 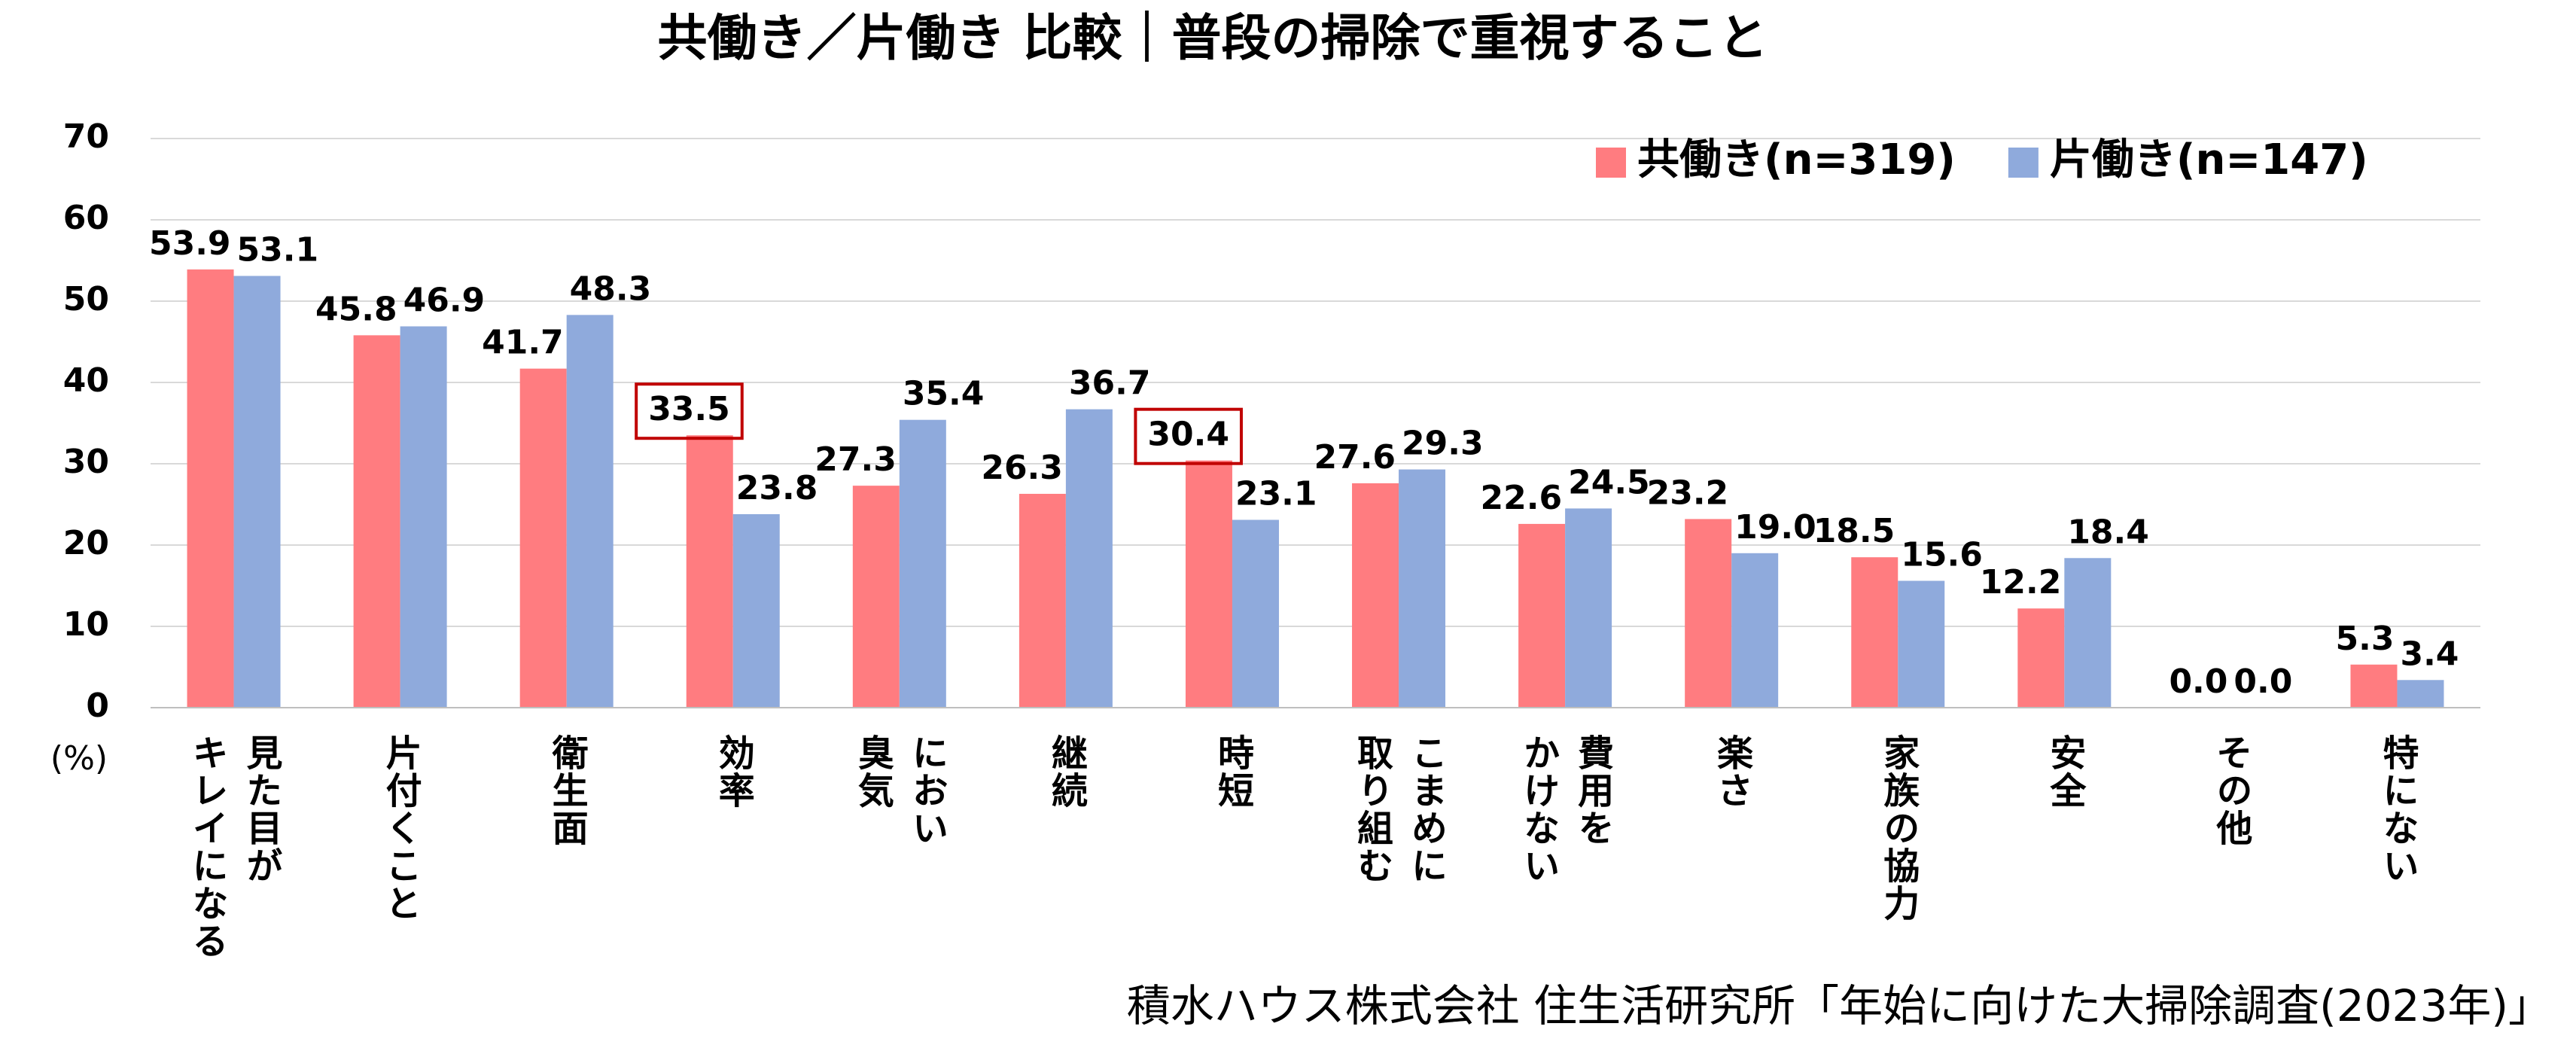 I want to click on value-label: 48.3, so click(x=611, y=289).